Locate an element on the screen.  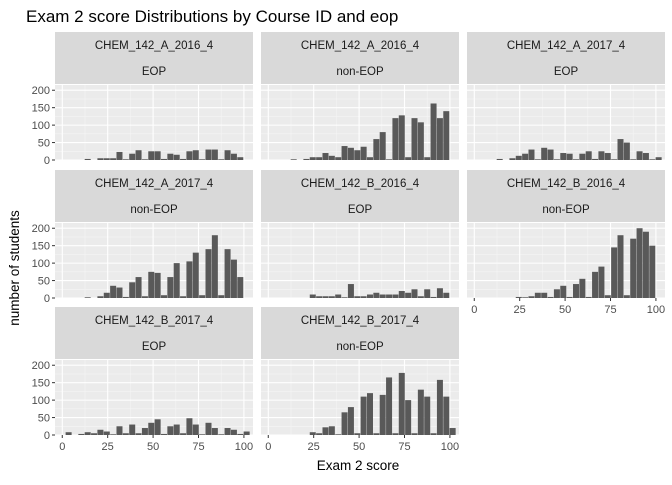
y-axis-title: number of students is located at coordinates (14, 268).